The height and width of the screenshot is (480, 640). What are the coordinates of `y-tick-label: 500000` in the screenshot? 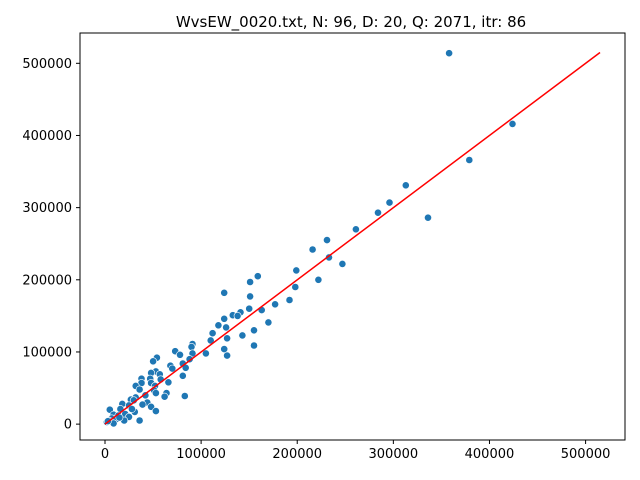 It's located at (47, 64).